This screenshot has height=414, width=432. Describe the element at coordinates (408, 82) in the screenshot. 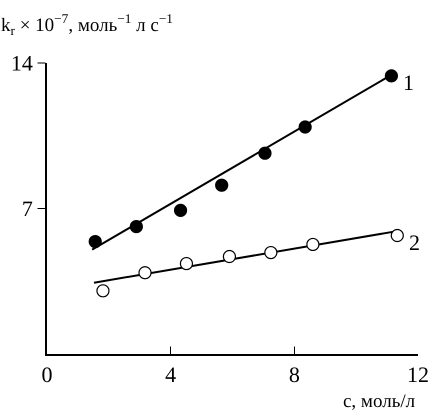

I see `series-label: 1` at that location.